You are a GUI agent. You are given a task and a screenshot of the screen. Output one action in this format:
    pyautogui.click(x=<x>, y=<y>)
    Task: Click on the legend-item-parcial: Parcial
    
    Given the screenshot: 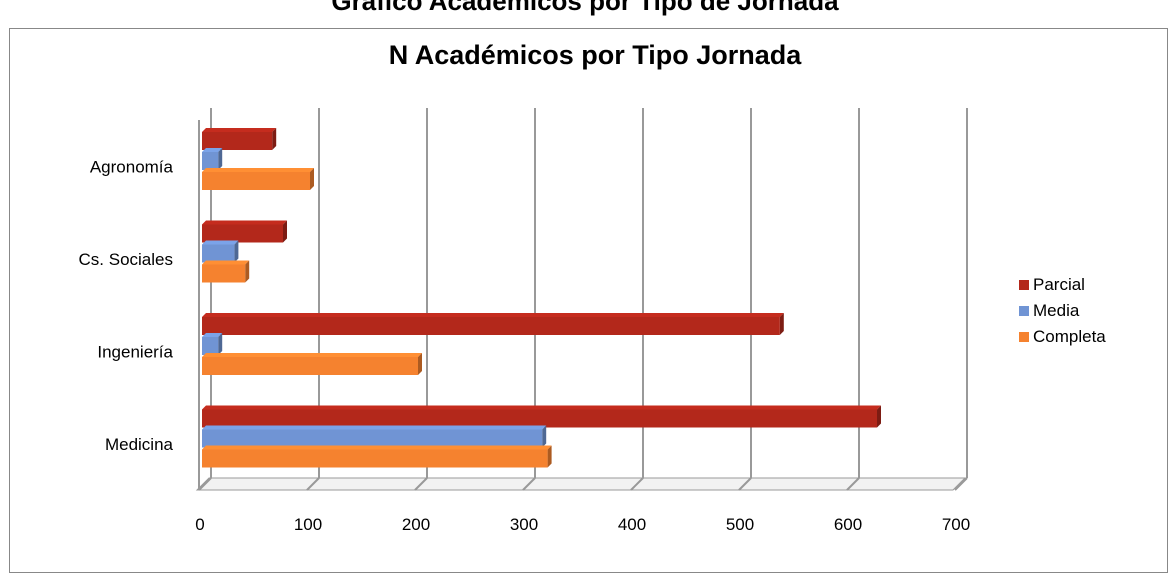 What is the action you would take?
    pyautogui.click(x=1062, y=285)
    